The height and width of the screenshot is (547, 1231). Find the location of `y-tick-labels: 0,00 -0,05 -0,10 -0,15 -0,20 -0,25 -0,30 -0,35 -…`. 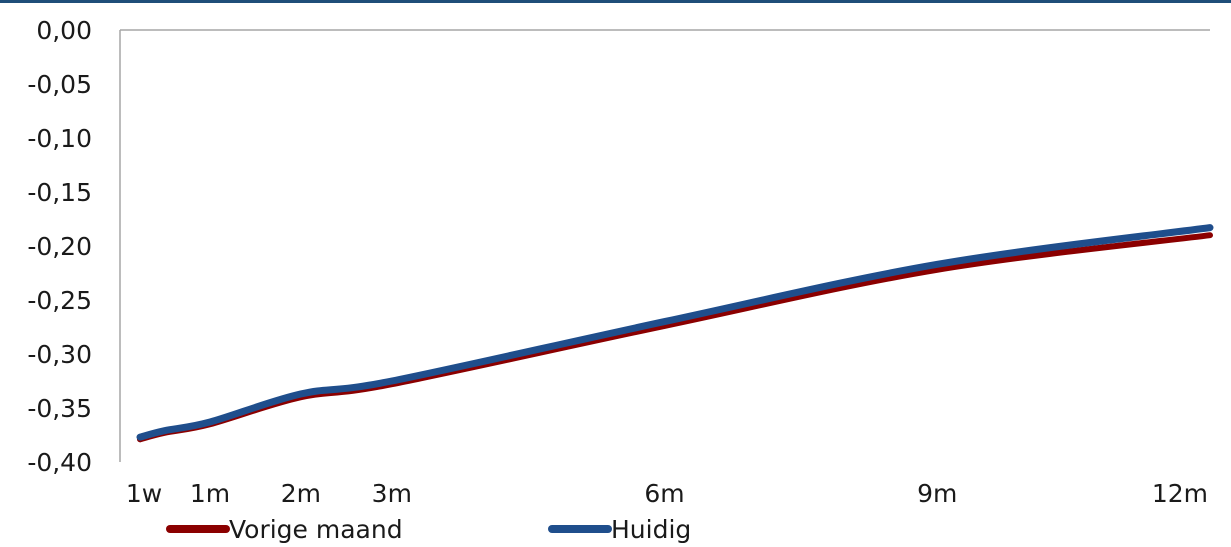

y-tick-labels: 0,00 -0,05 -0,10 -0,15 -0,20 -0,25 -0,30 -0,35 -… is located at coordinates (59, 246).